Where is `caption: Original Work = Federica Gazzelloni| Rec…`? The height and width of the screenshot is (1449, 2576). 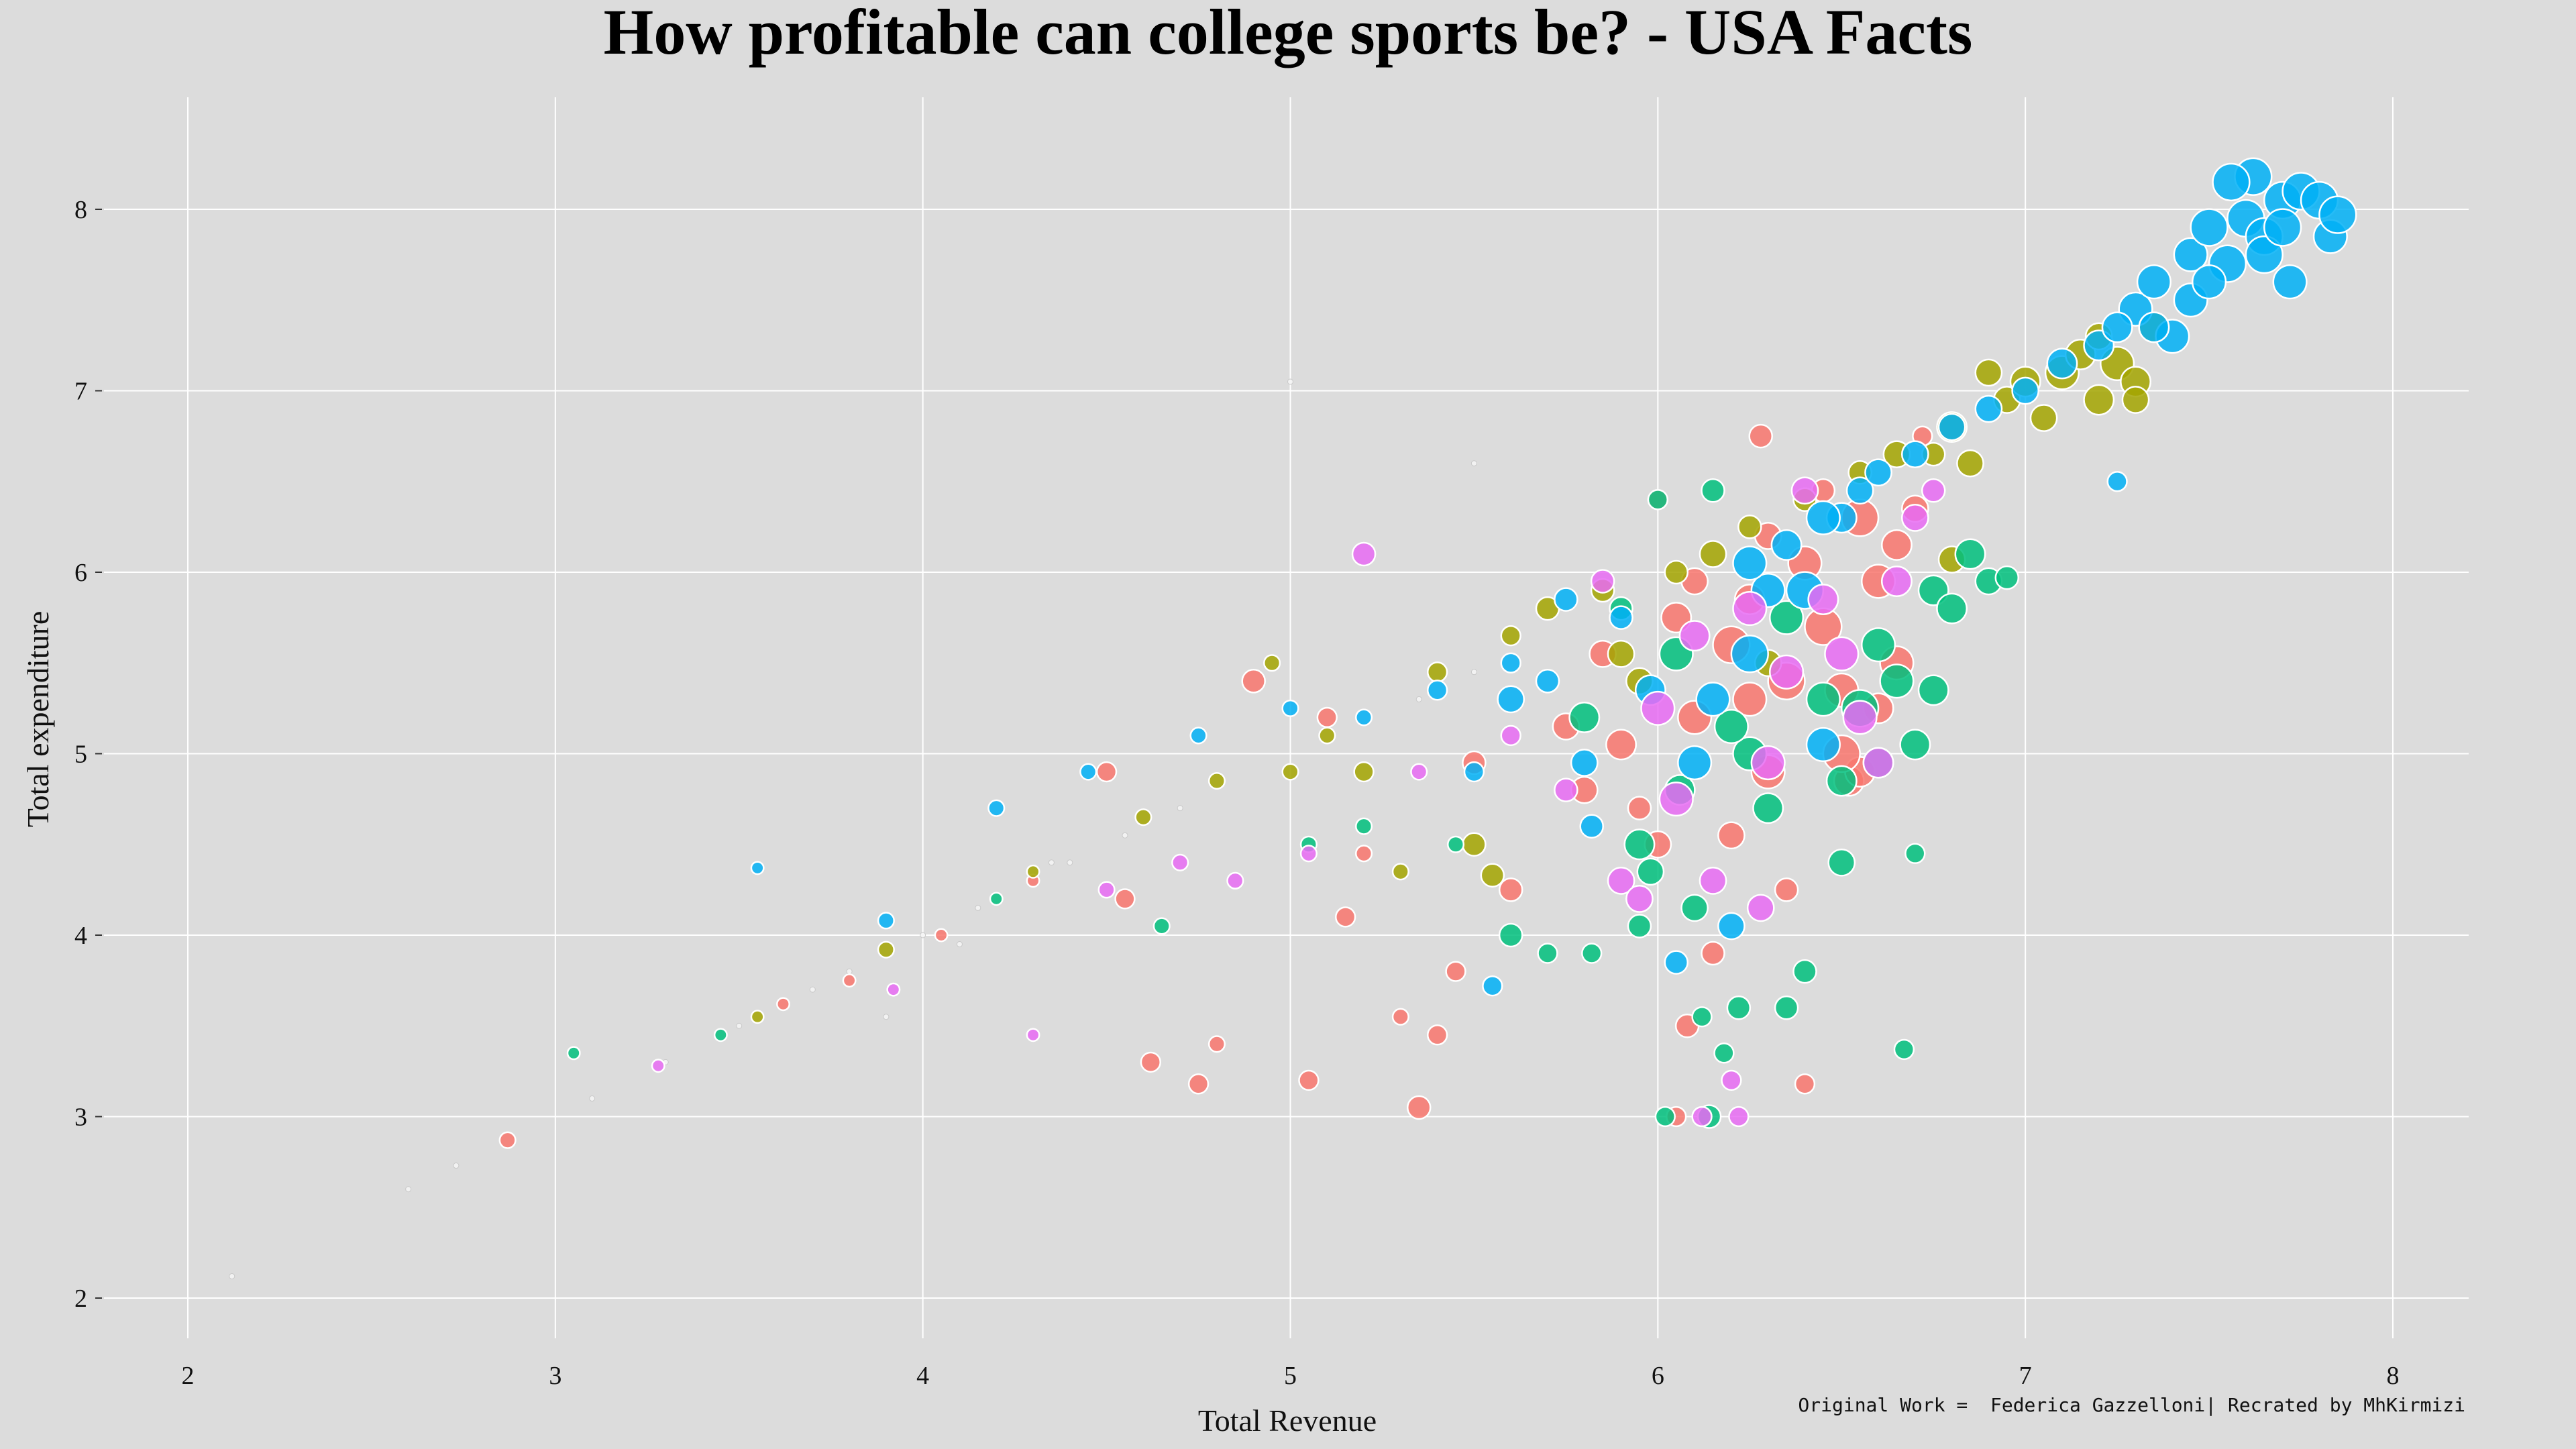 caption: Original Work = Federica Gazzelloni| Rec… is located at coordinates (2131, 1405).